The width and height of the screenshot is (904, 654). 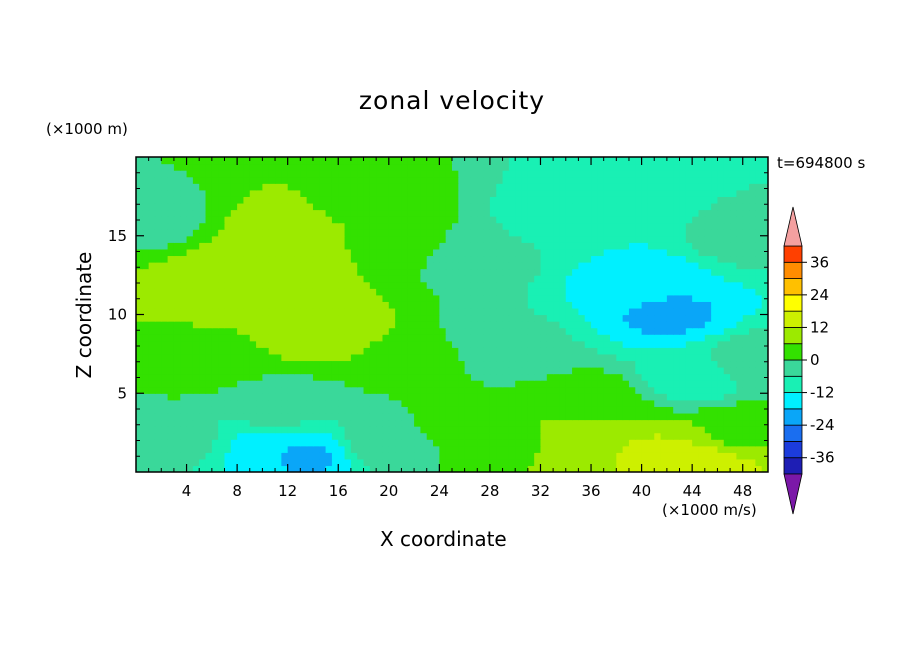 What do you see at coordinates (742, 491) in the screenshot?
I see `x-tick-label: 48` at bounding box center [742, 491].